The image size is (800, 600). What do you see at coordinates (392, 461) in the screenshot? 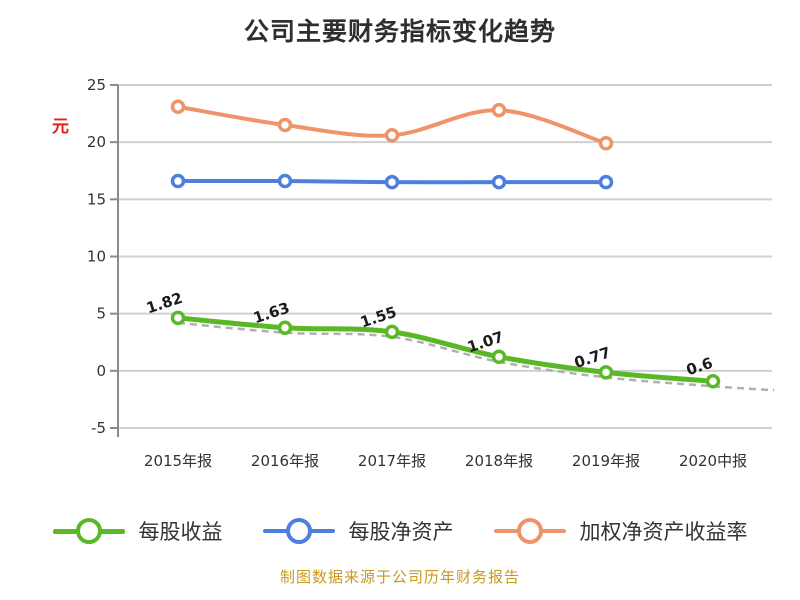
I see `svg-text: 2017年报` at bounding box center [392, 461].